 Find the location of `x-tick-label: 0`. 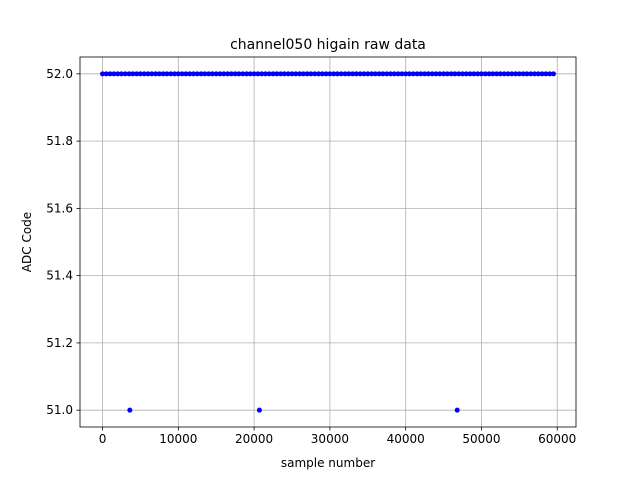

x-tick-label: 0 is located at coordinates (103, 439).